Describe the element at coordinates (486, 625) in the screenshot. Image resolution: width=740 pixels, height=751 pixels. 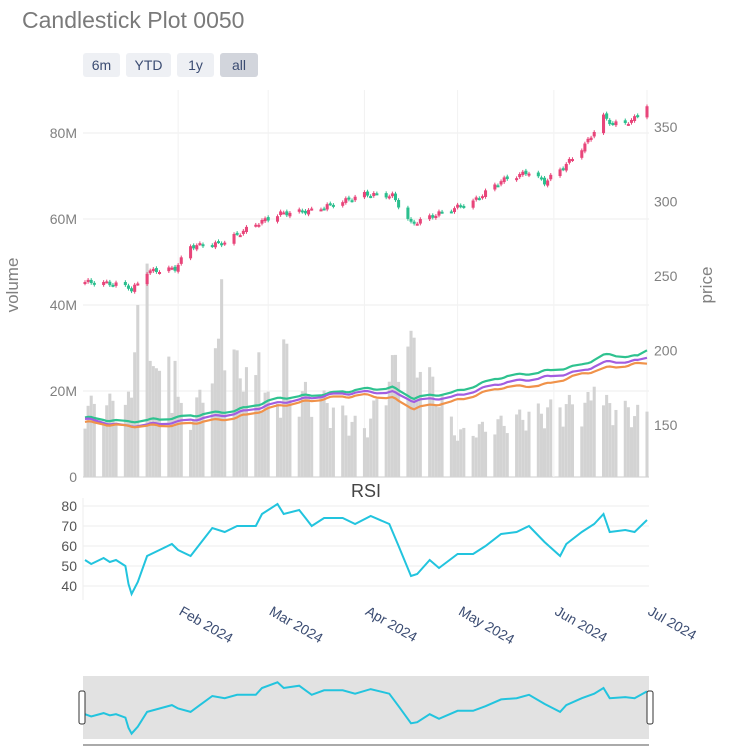
I see `date-tick-label: May 2024` at that location.